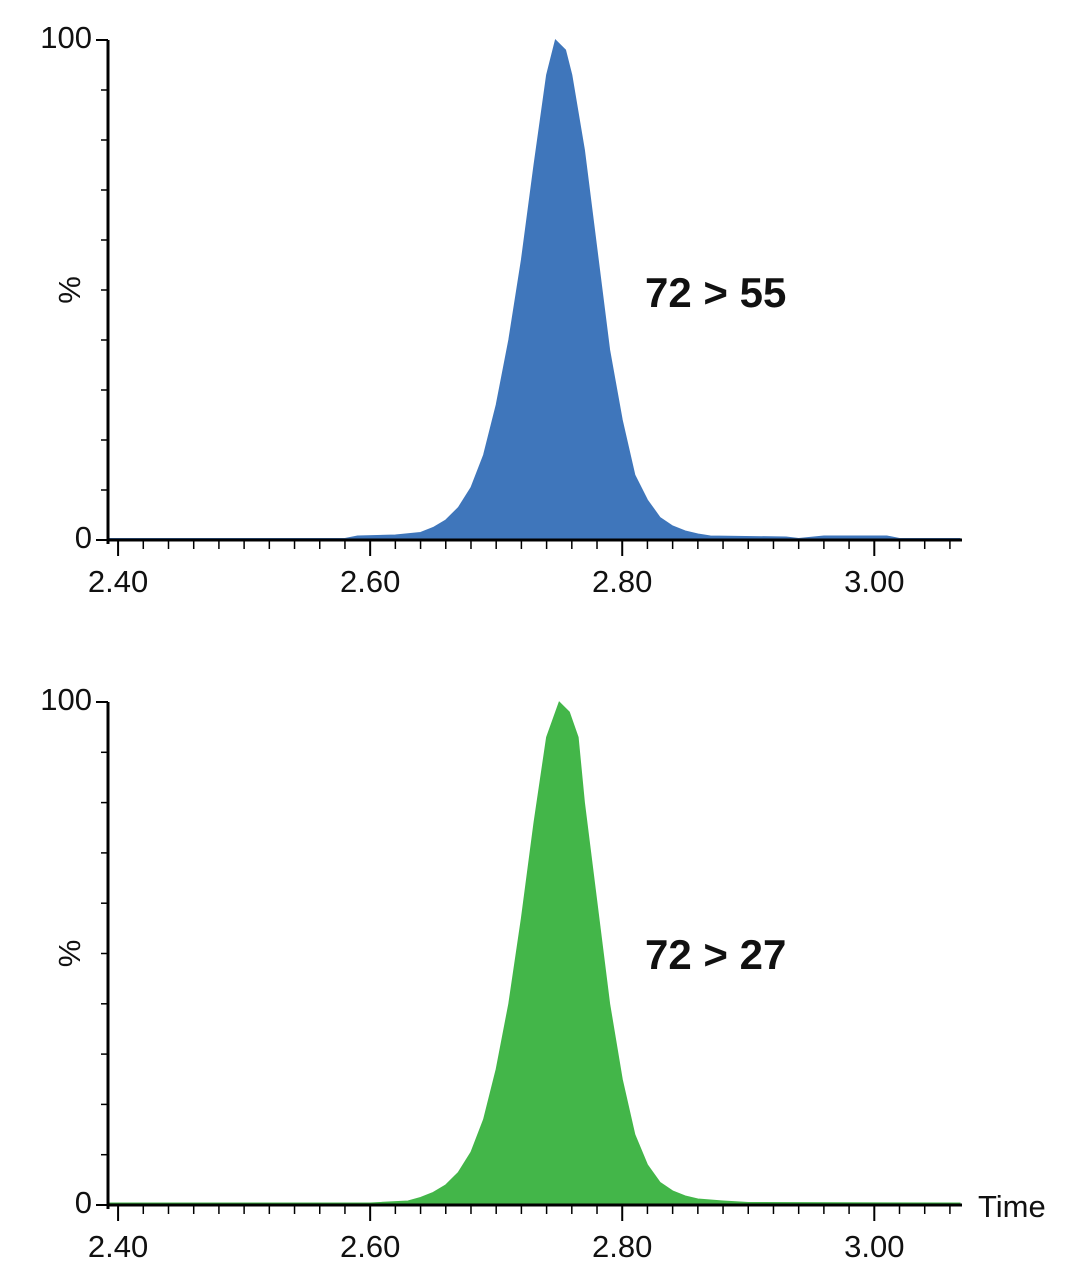 Image resolution: width=1084 pixels, height=1280 pixels. What do you see at coordinates (715, 954) in the screenshot?
I see `annotation: 72 > 27` at bounding box center [715, 954].